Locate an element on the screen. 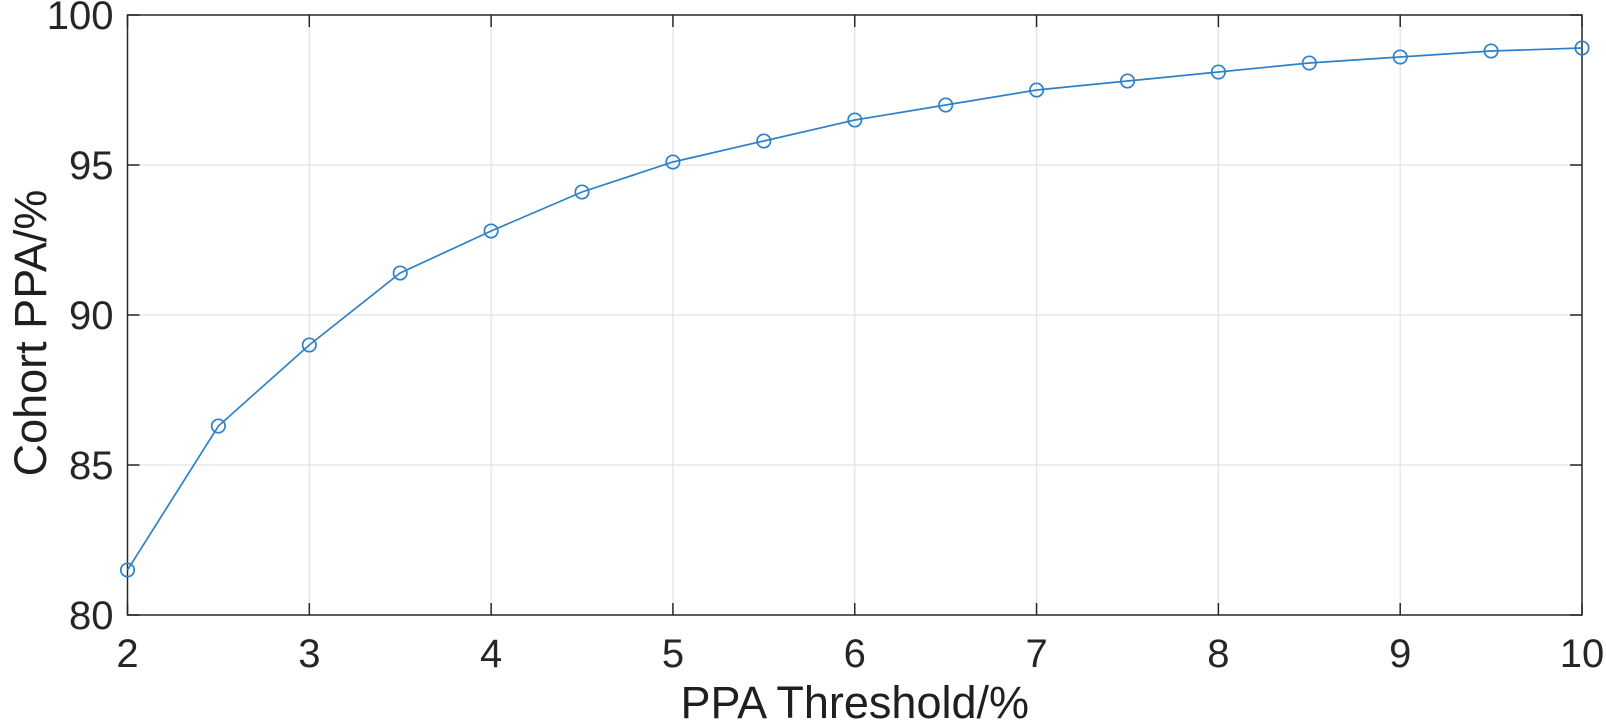 The image size is (1606, 725). y-tick-labels: 80 85 90 95 100 is located at coordinates (80, 319).